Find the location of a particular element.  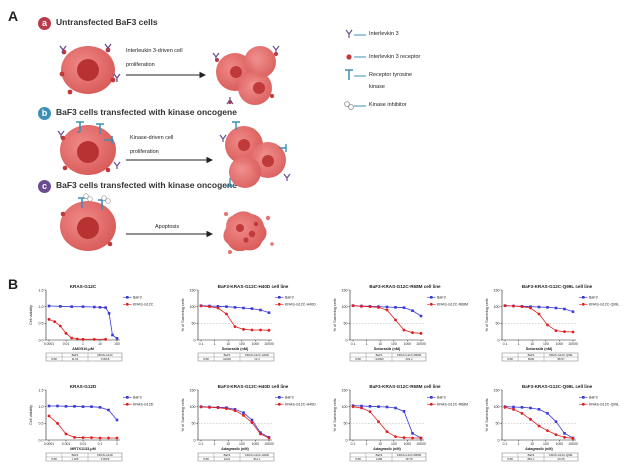

x-tick-label: 1000 is located at coordinates (256, 444).